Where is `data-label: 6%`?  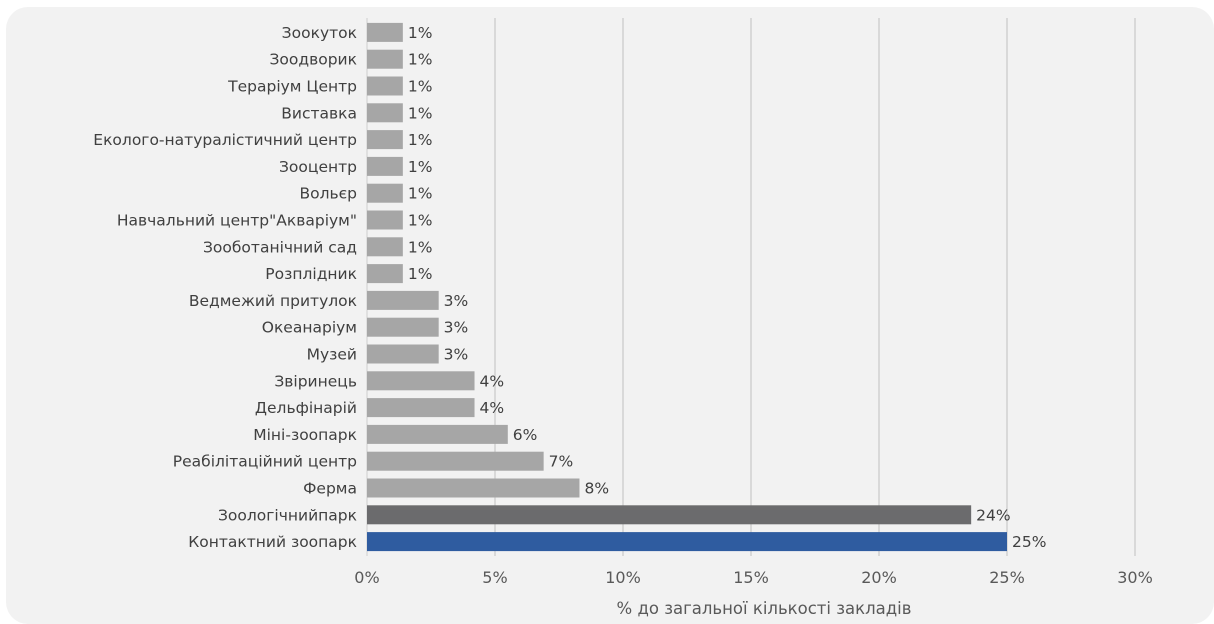 data-label: 6% is located at coordinates (525, 435).